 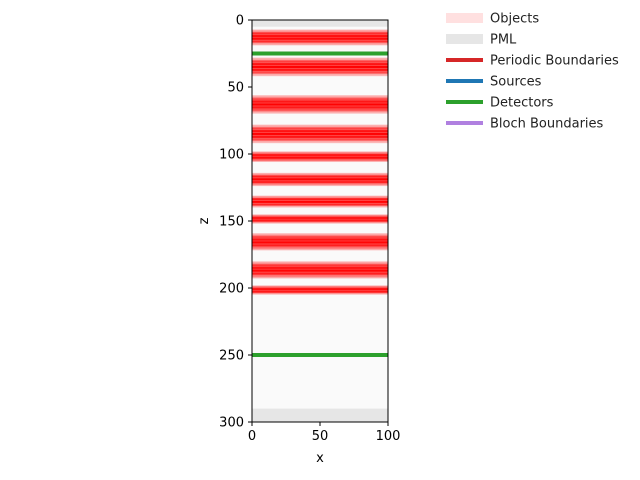 What do you see at coordinates (522, 103) in the screenshot?
I see `legend-label: Detectors` at bounding box center [522, 103].